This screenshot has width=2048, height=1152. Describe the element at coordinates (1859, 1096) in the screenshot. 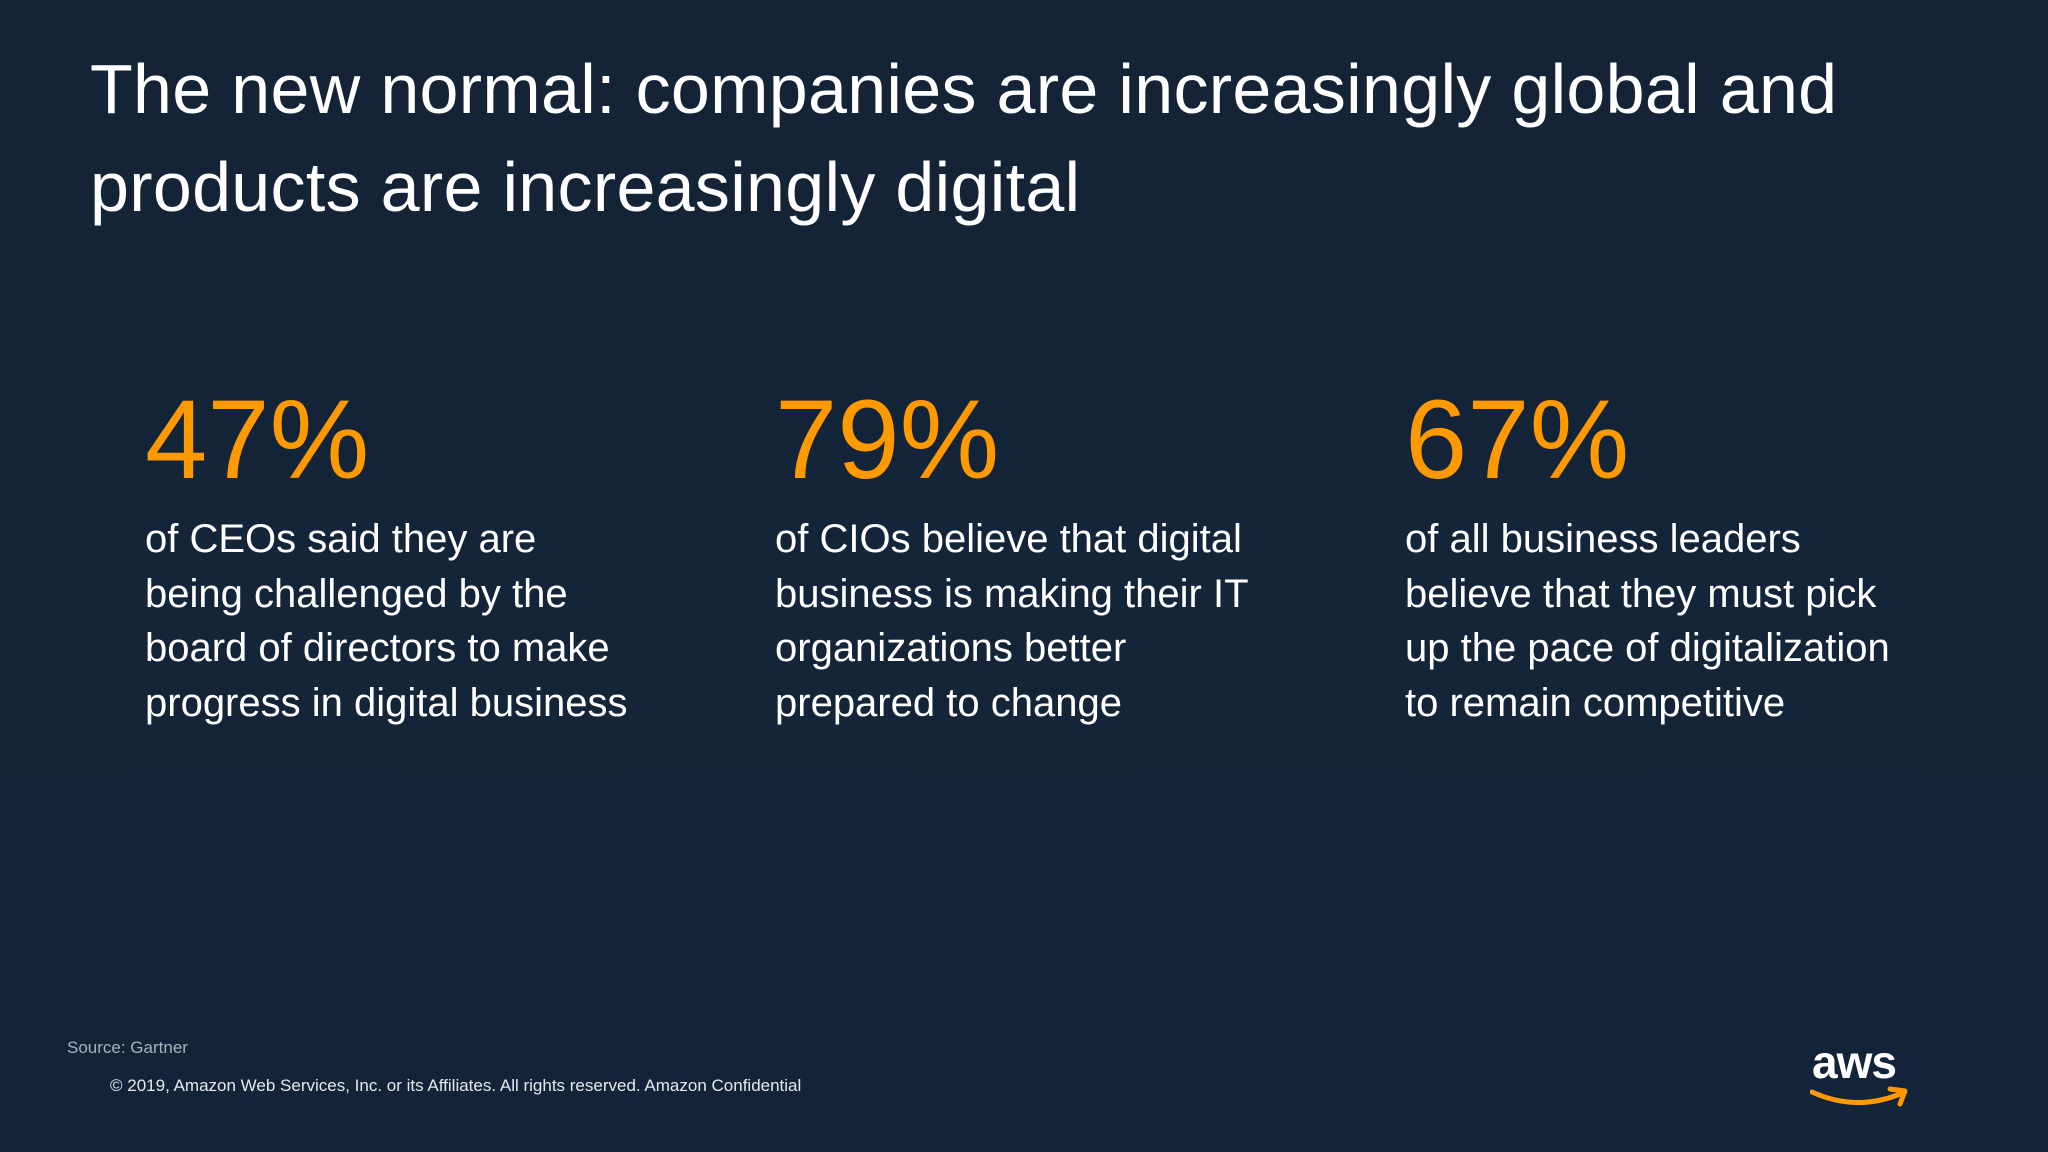

I see `aws-smile-arrow-icon` at that location.